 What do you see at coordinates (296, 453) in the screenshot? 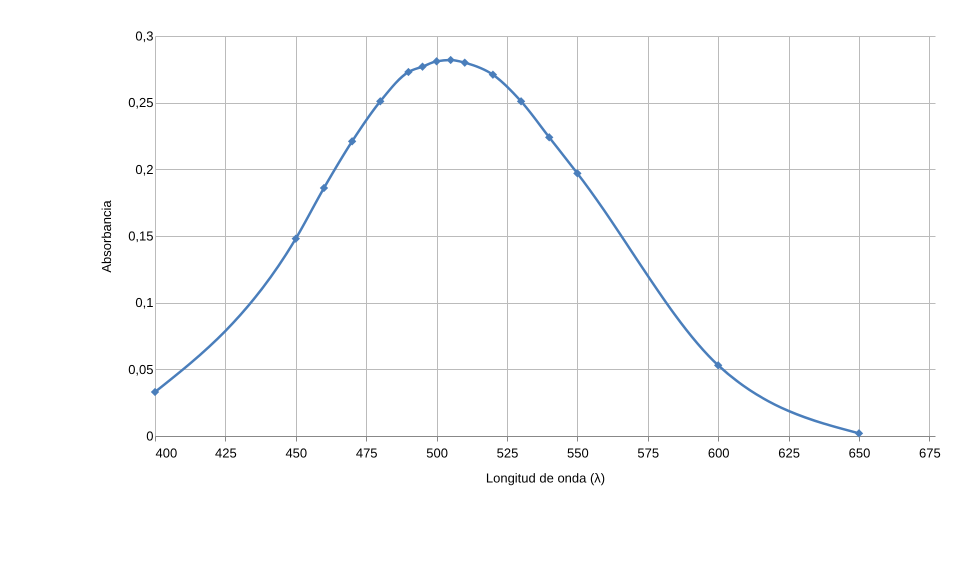
I see `x-tick-label: 450` at bounding box center [296, 453].